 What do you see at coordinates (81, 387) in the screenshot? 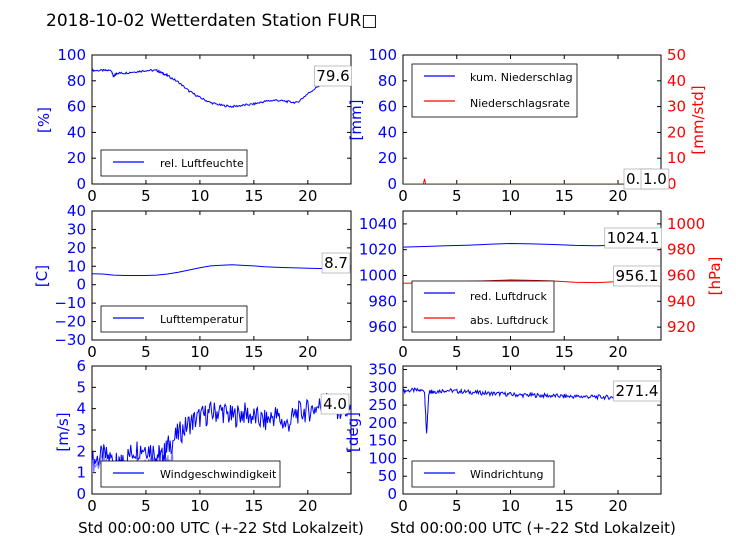
I see `y-tick-label: 5` at bounding box center [81, 387].